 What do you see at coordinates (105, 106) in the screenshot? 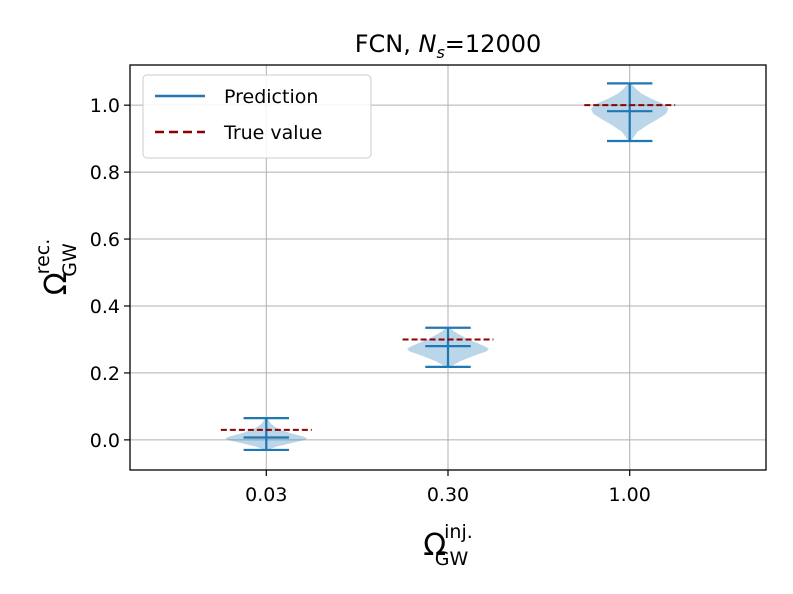
I see `y-tick-label: 1.0` at bounding box center [105, 106].